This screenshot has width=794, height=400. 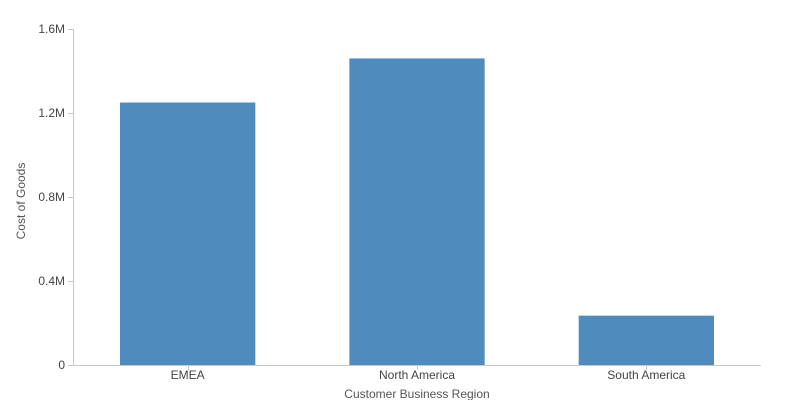 What do you see at coordinates (51, 281) in the screenshot?
I see `y-tick-label: 0.4M` at bounding box center [51, 281].